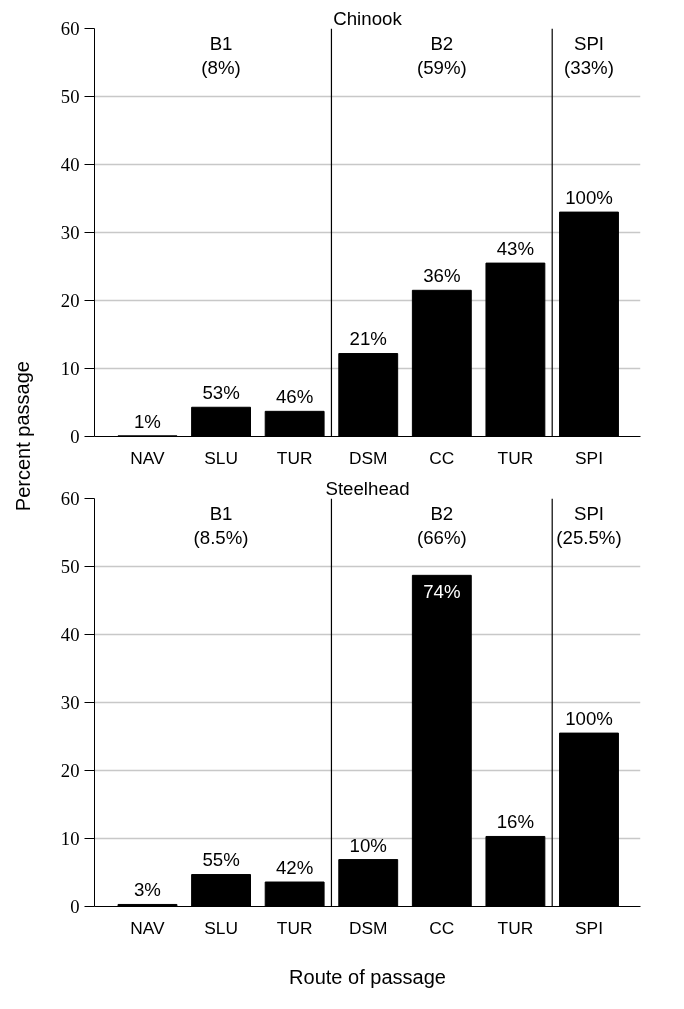  What do you see at coordinates (368, 339) in the screenshot?
I see `annotation: 21%` at bounding box center [368, 339].